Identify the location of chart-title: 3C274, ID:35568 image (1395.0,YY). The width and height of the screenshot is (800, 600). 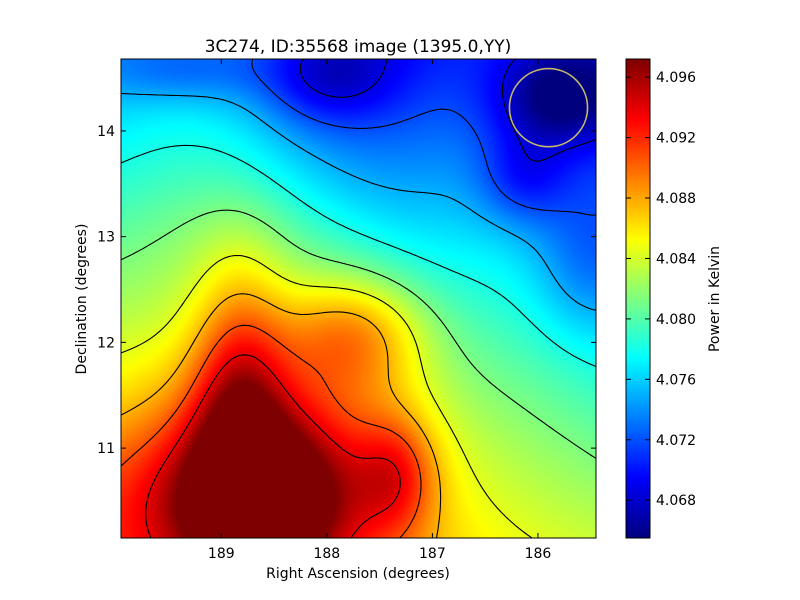
(358, 47).